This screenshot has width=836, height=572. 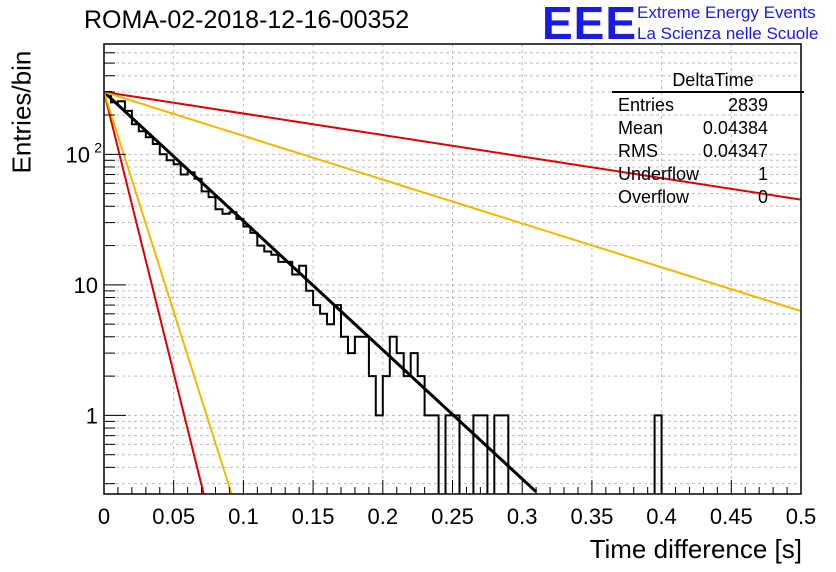 What do you see at coordinates (747, 105) in the screenshot?
I see `stats-value: 2839` at bounding box center [747, 105].